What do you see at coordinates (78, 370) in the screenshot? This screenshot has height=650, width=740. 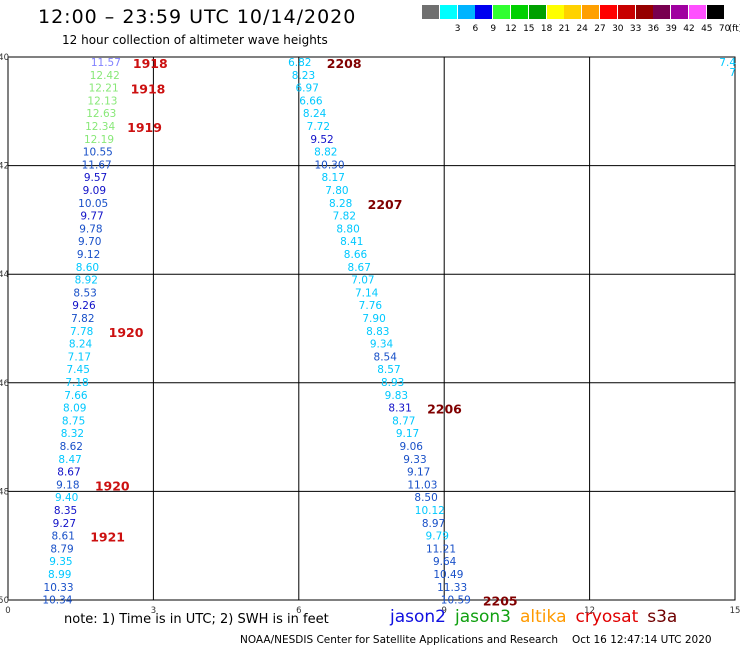 I see `wave-height-value: 7.45` at bounding box center [78, 370].